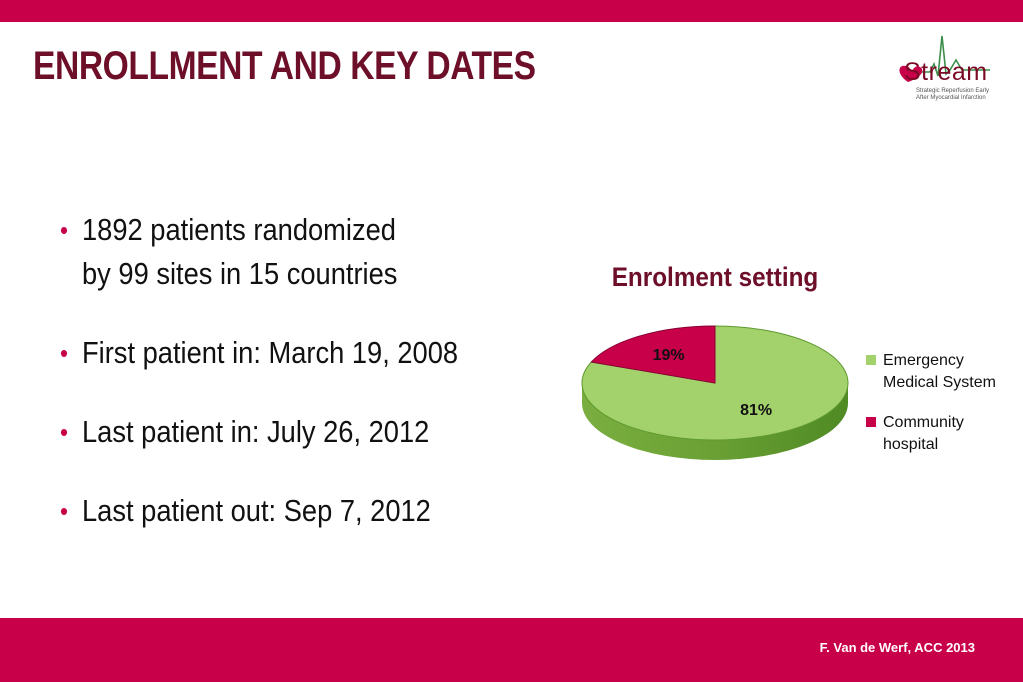 The width and height of the screenshot is (1023, 682). Describe the element at coordinates (953, 91) in the screenshot. I see `logo-tagline-line-1: Strategic Reperfusion Early` at that location.